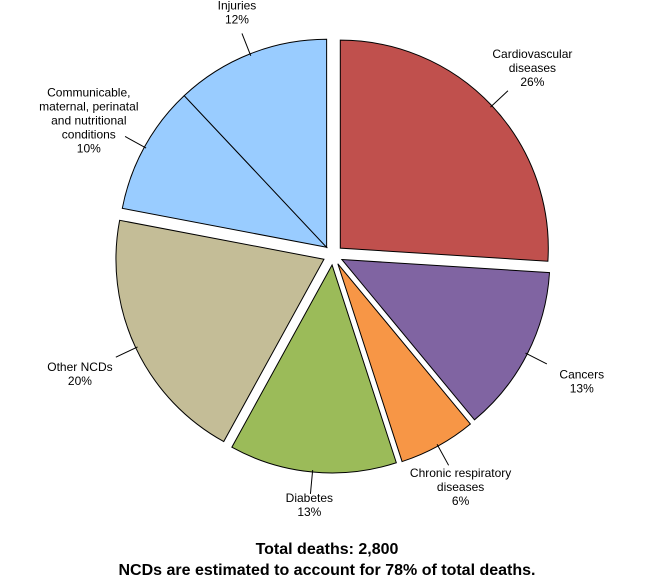 Image resolution: width=655 pixels, height=583 pixels. What do you see at coordinates (532, 54) in the screenshot?
I see `slice-label: Cardiovascular` at bounding box center [532, 54].